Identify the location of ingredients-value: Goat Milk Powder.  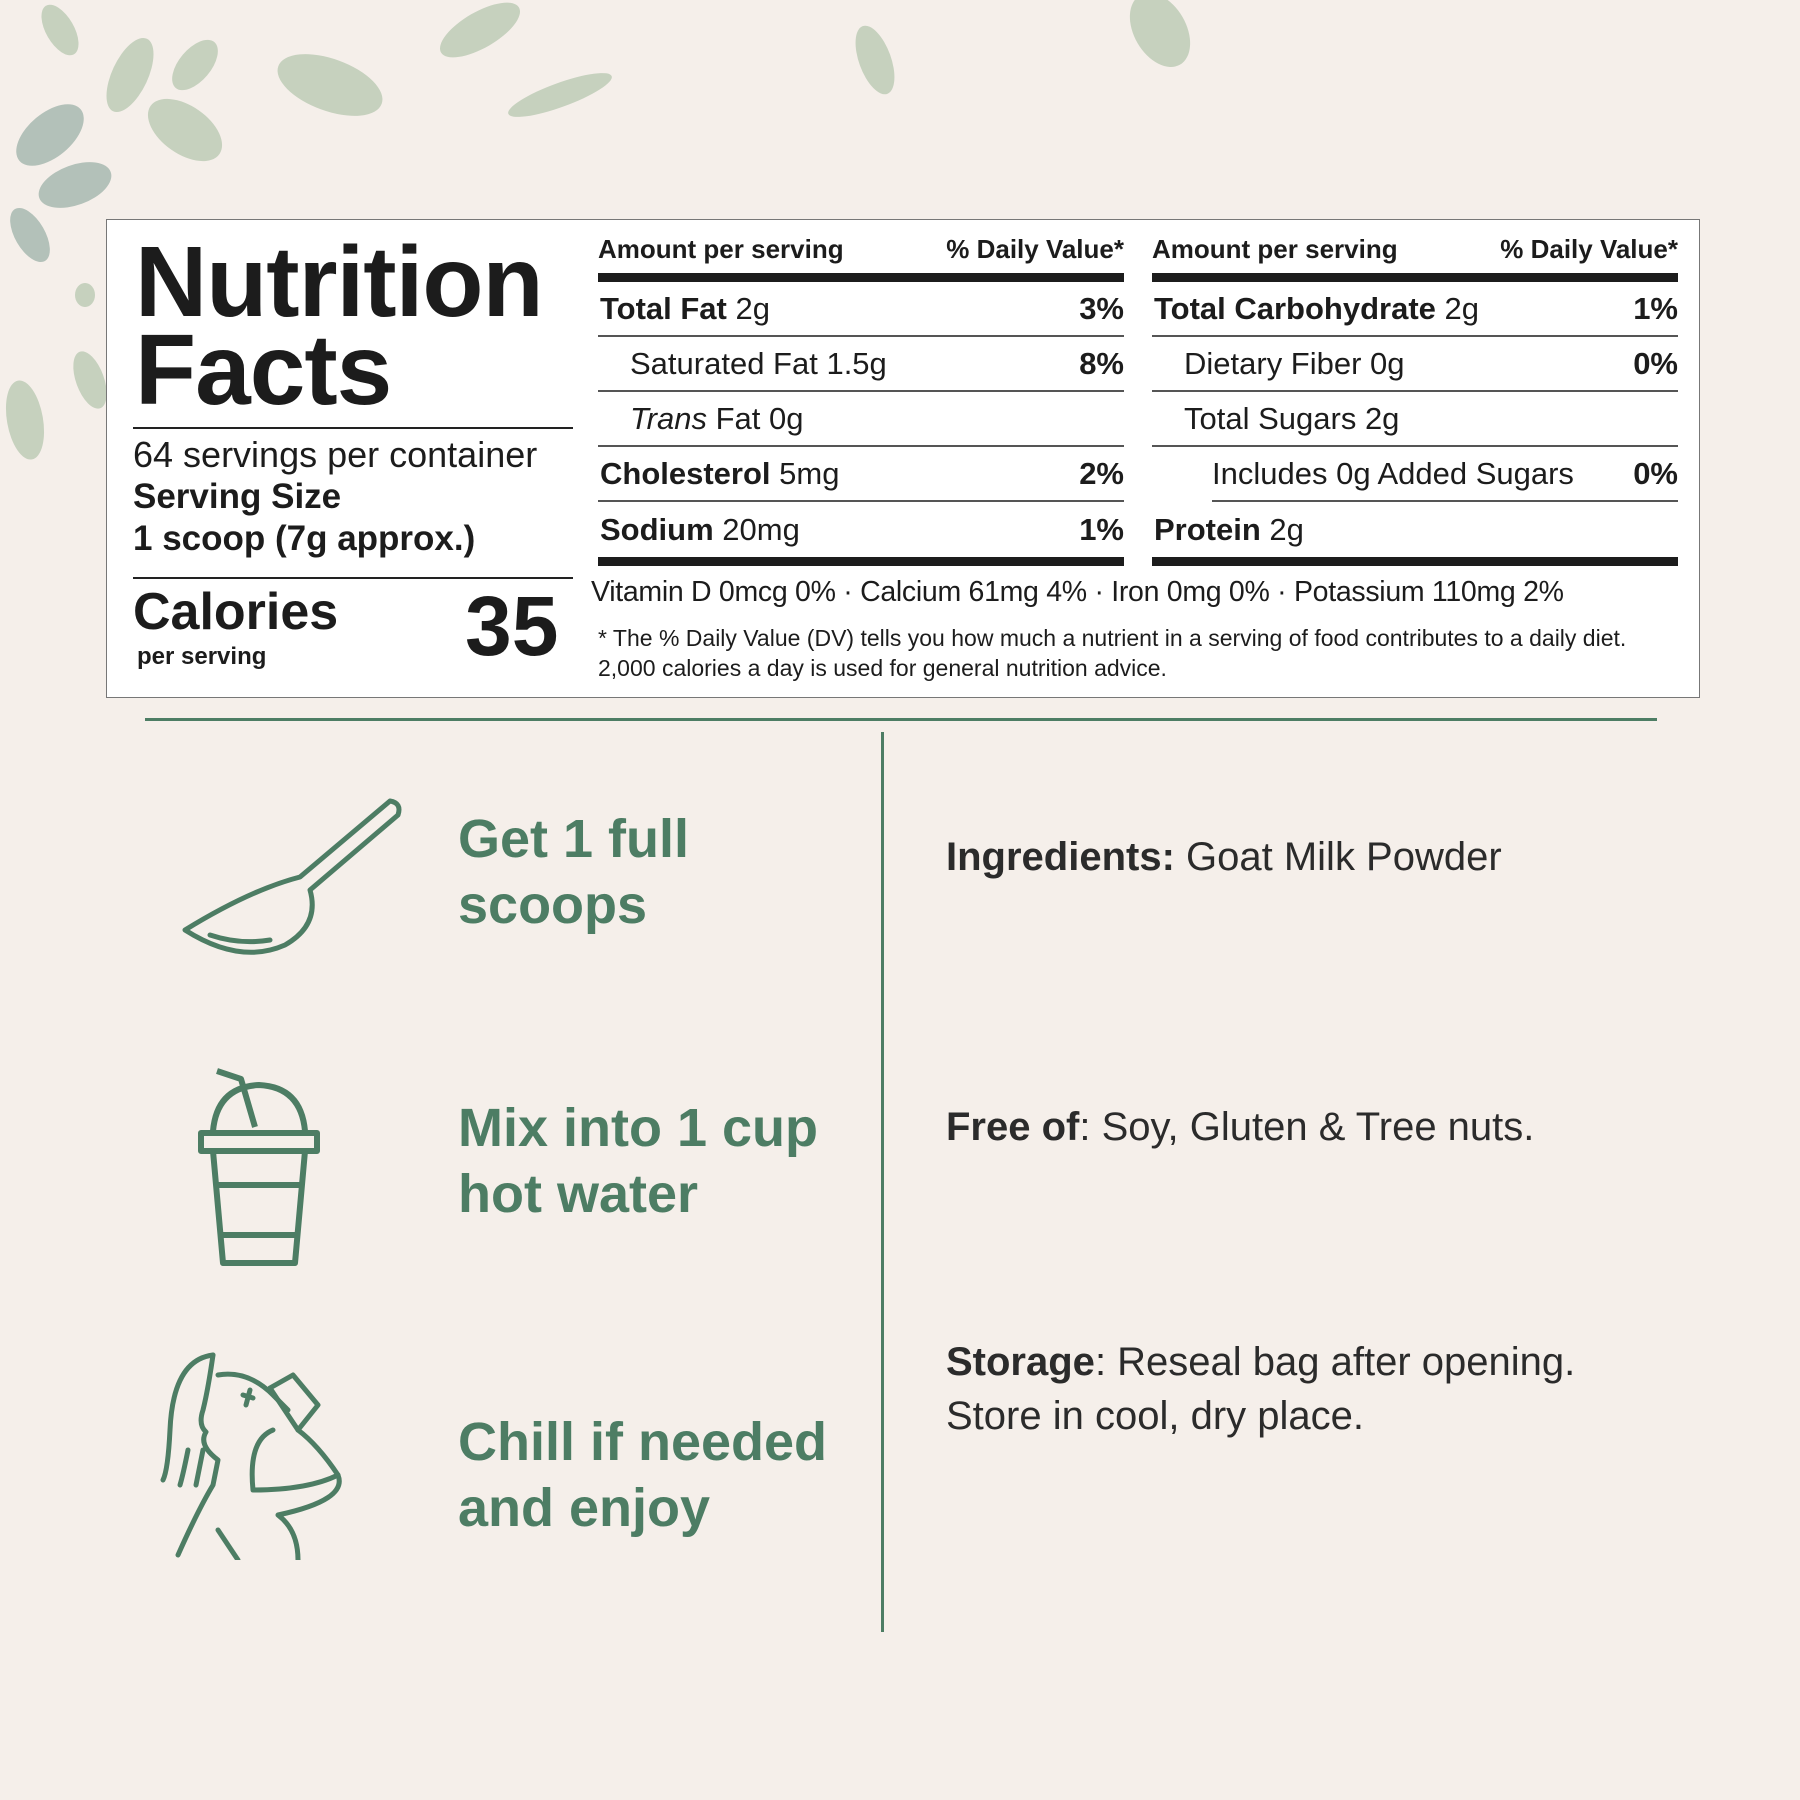
(1338, 857).